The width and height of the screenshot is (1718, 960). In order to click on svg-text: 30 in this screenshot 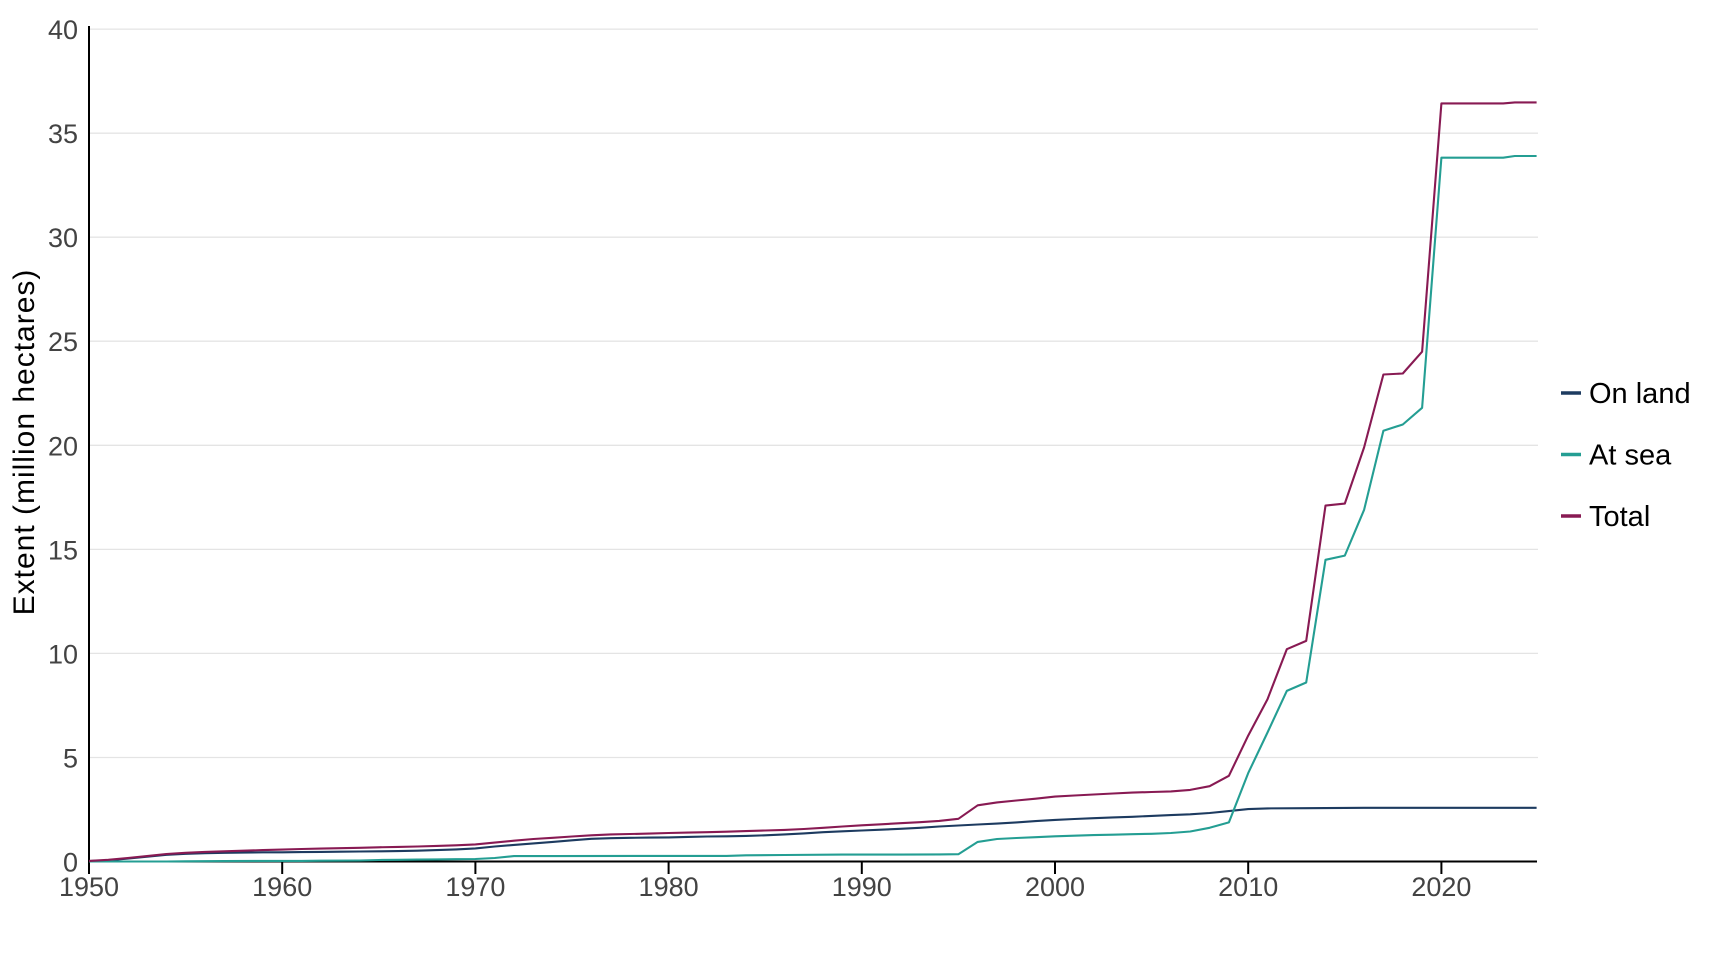, I will do `click(63, 238)`.